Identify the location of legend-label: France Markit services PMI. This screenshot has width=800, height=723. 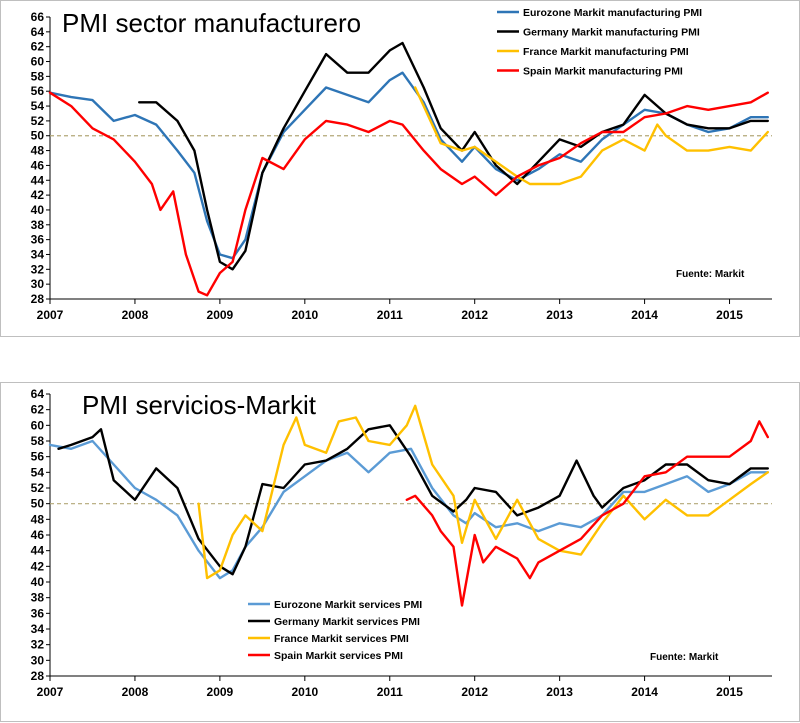
(341, 639).